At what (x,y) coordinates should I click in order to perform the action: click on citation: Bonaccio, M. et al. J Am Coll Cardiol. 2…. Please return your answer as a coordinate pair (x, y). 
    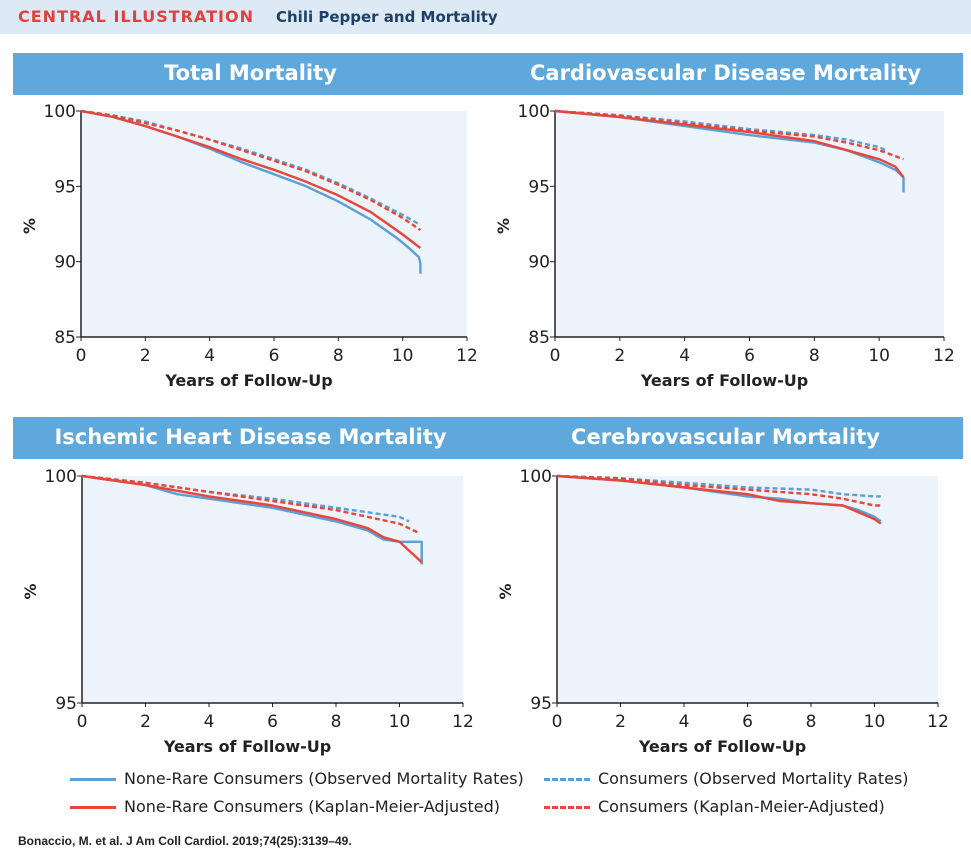
    Looking at the image, I should click on (185, 841).